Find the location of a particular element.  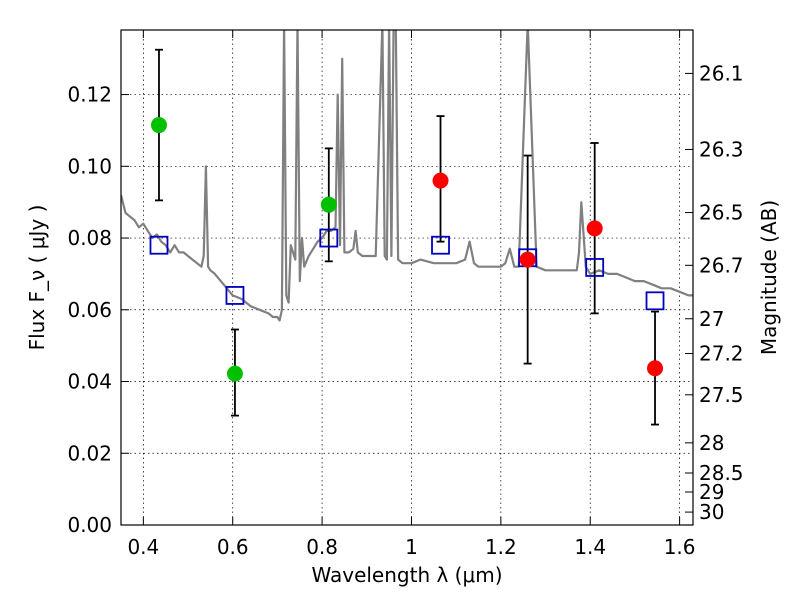

y-tick-label: 0.06 is located at coordinates (89, 310).